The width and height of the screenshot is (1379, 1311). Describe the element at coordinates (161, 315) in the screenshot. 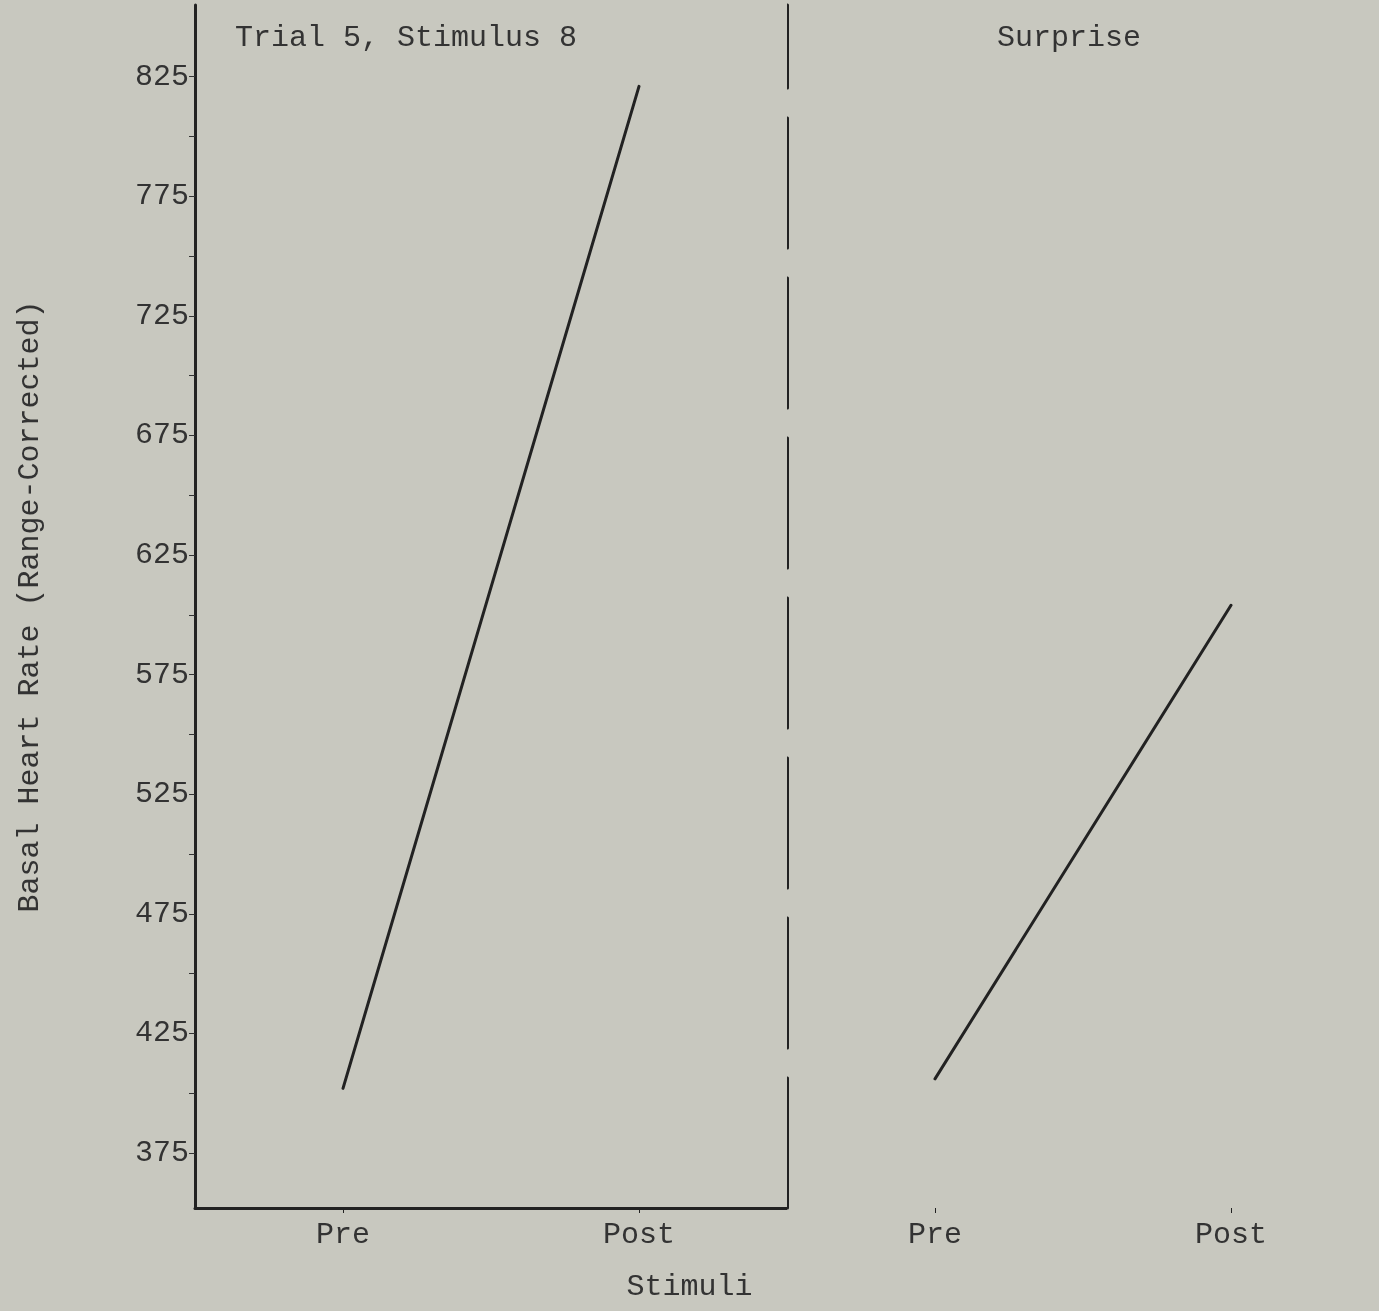

I see `y-tick-label: 725` at that location.